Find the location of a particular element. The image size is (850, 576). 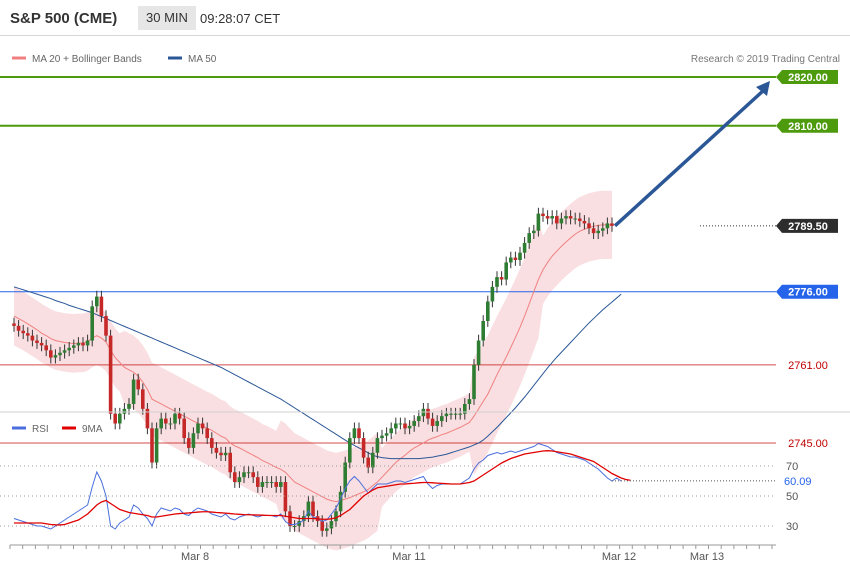

ma20-legend-label: MA 20 + Bollinger Bands is located at coordinates (87, 59).